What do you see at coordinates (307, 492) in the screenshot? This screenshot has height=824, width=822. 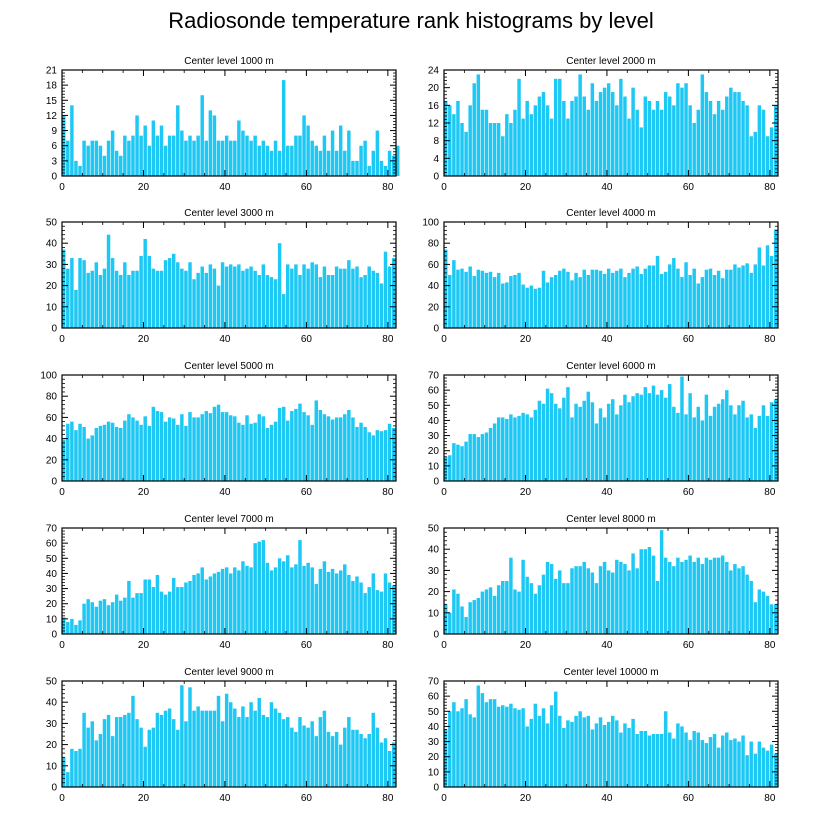 I see `x-tick-label: 60` at bounding box center [307, 492].